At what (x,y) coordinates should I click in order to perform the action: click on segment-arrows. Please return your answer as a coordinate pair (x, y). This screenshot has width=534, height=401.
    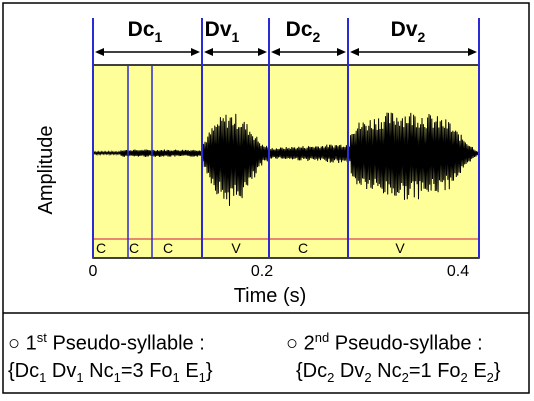
    Looking at the image, I should click on (286, 52).